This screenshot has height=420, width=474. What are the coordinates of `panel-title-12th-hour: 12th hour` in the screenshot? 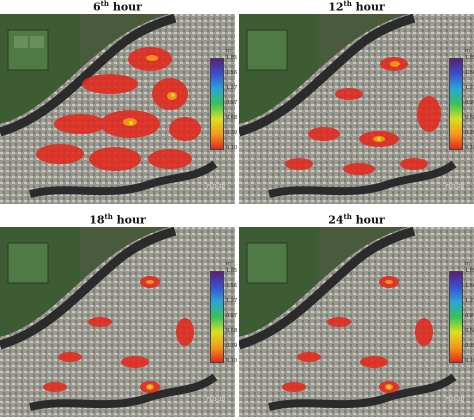 It's located at (356, 7).